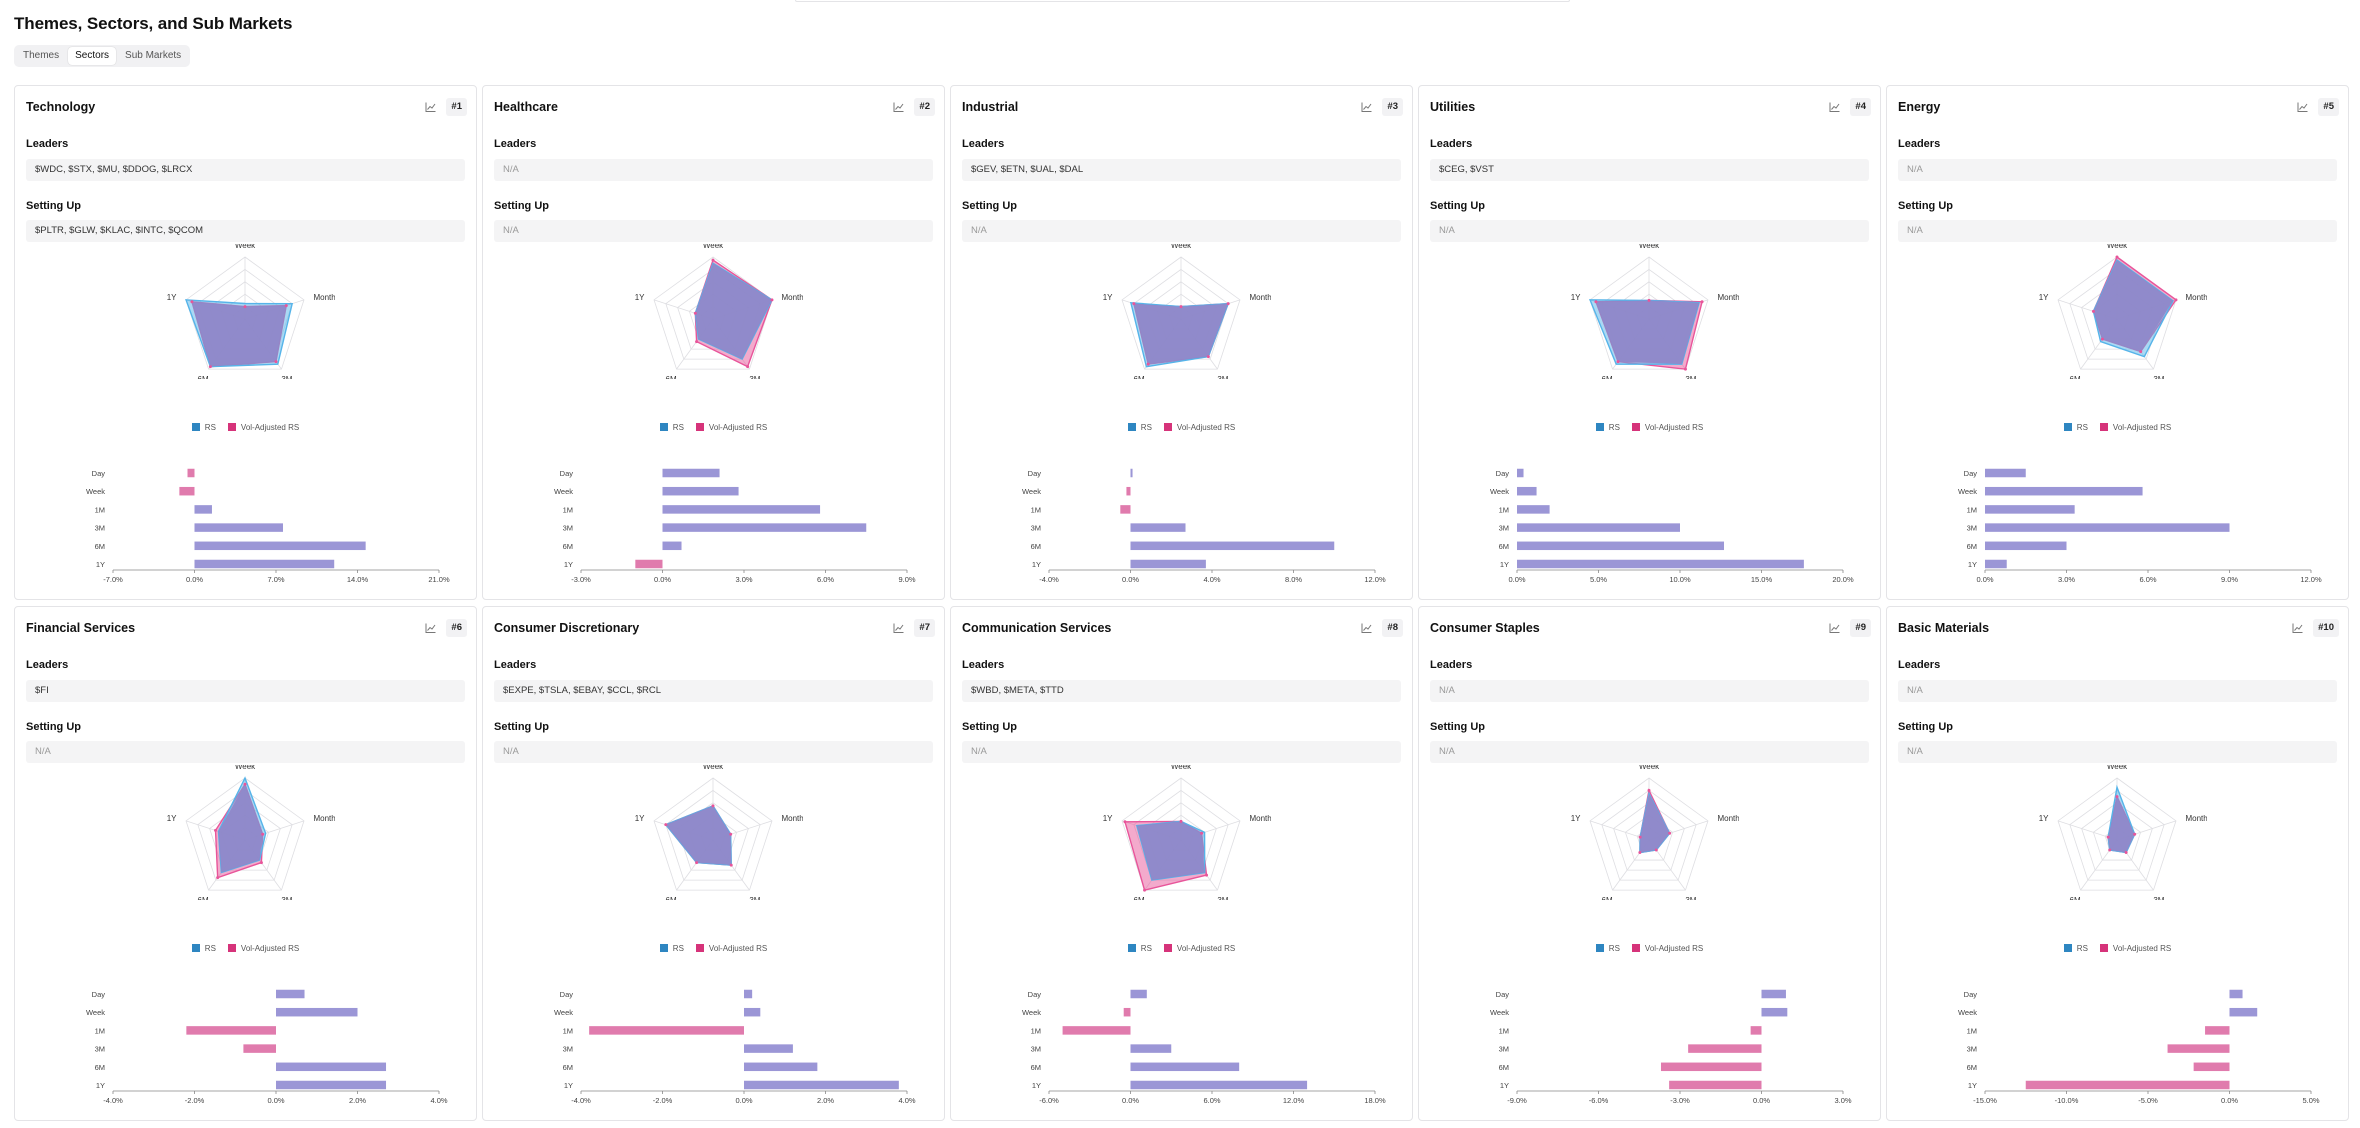  I want to click on x-tick-label: 9.0%, so click(2229, 579).